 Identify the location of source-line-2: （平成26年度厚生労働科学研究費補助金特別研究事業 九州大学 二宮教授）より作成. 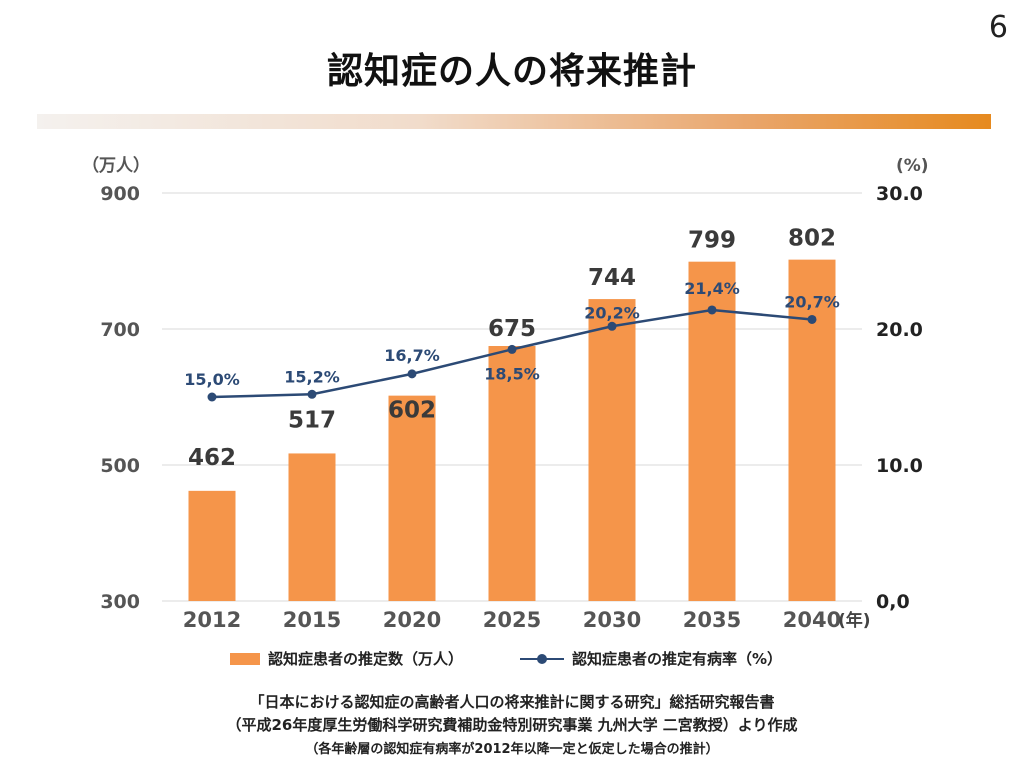
(512, 725).